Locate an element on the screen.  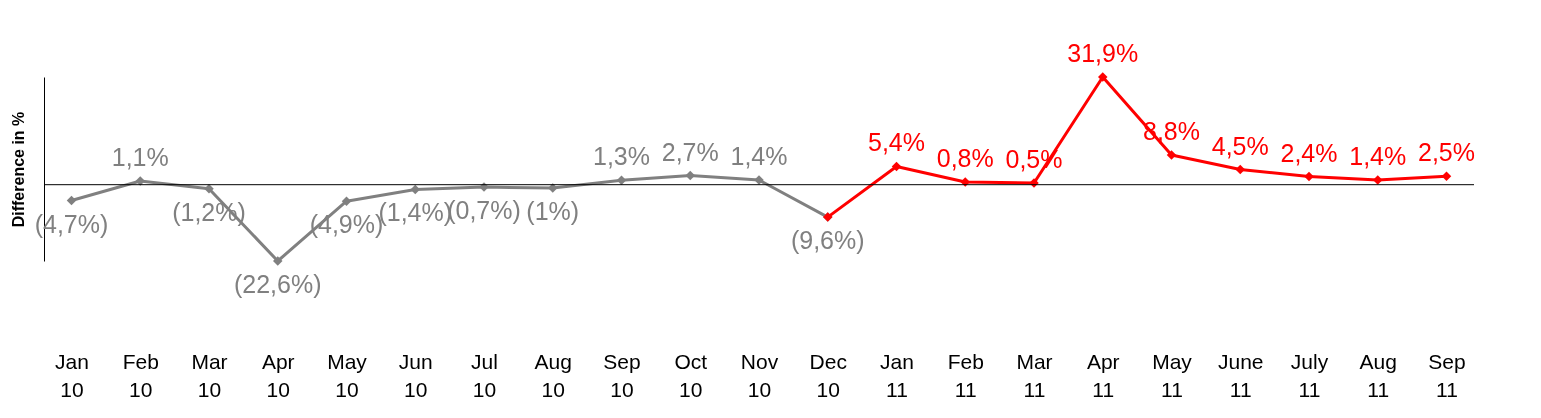
data-label: (1%) is located at coordinates (553, 211).